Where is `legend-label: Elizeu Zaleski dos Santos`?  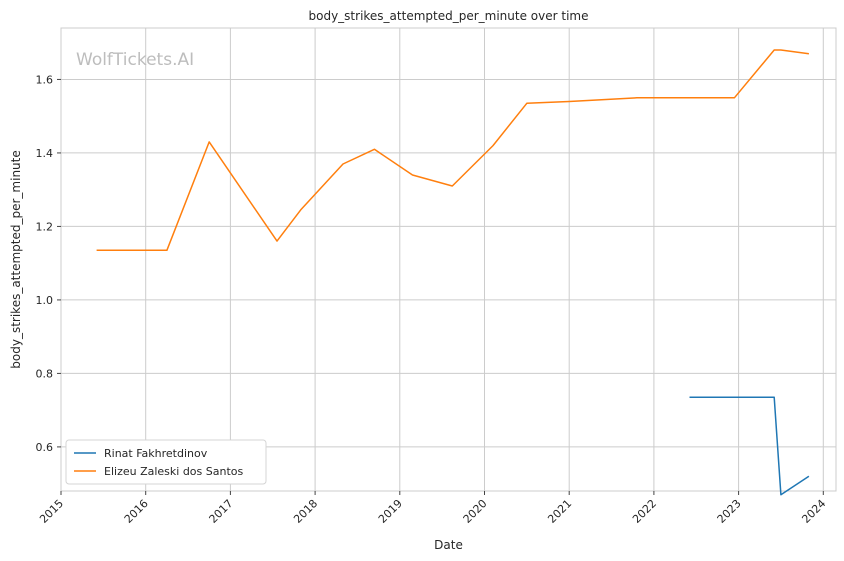
legend-label: Elizeu Zaleski dos Santos is located at coordinates (174, 471).